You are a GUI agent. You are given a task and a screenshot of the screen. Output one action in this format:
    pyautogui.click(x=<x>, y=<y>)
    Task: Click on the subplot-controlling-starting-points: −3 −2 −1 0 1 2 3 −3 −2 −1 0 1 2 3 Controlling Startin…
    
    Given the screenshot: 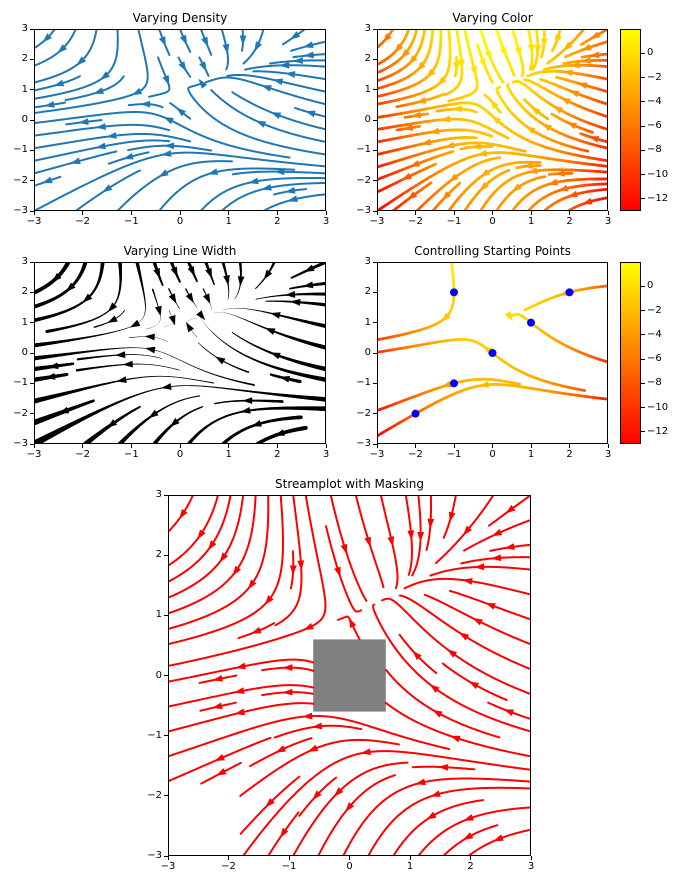 What is the action you would take?
    pyautogui.click(x=483, y=352)
    